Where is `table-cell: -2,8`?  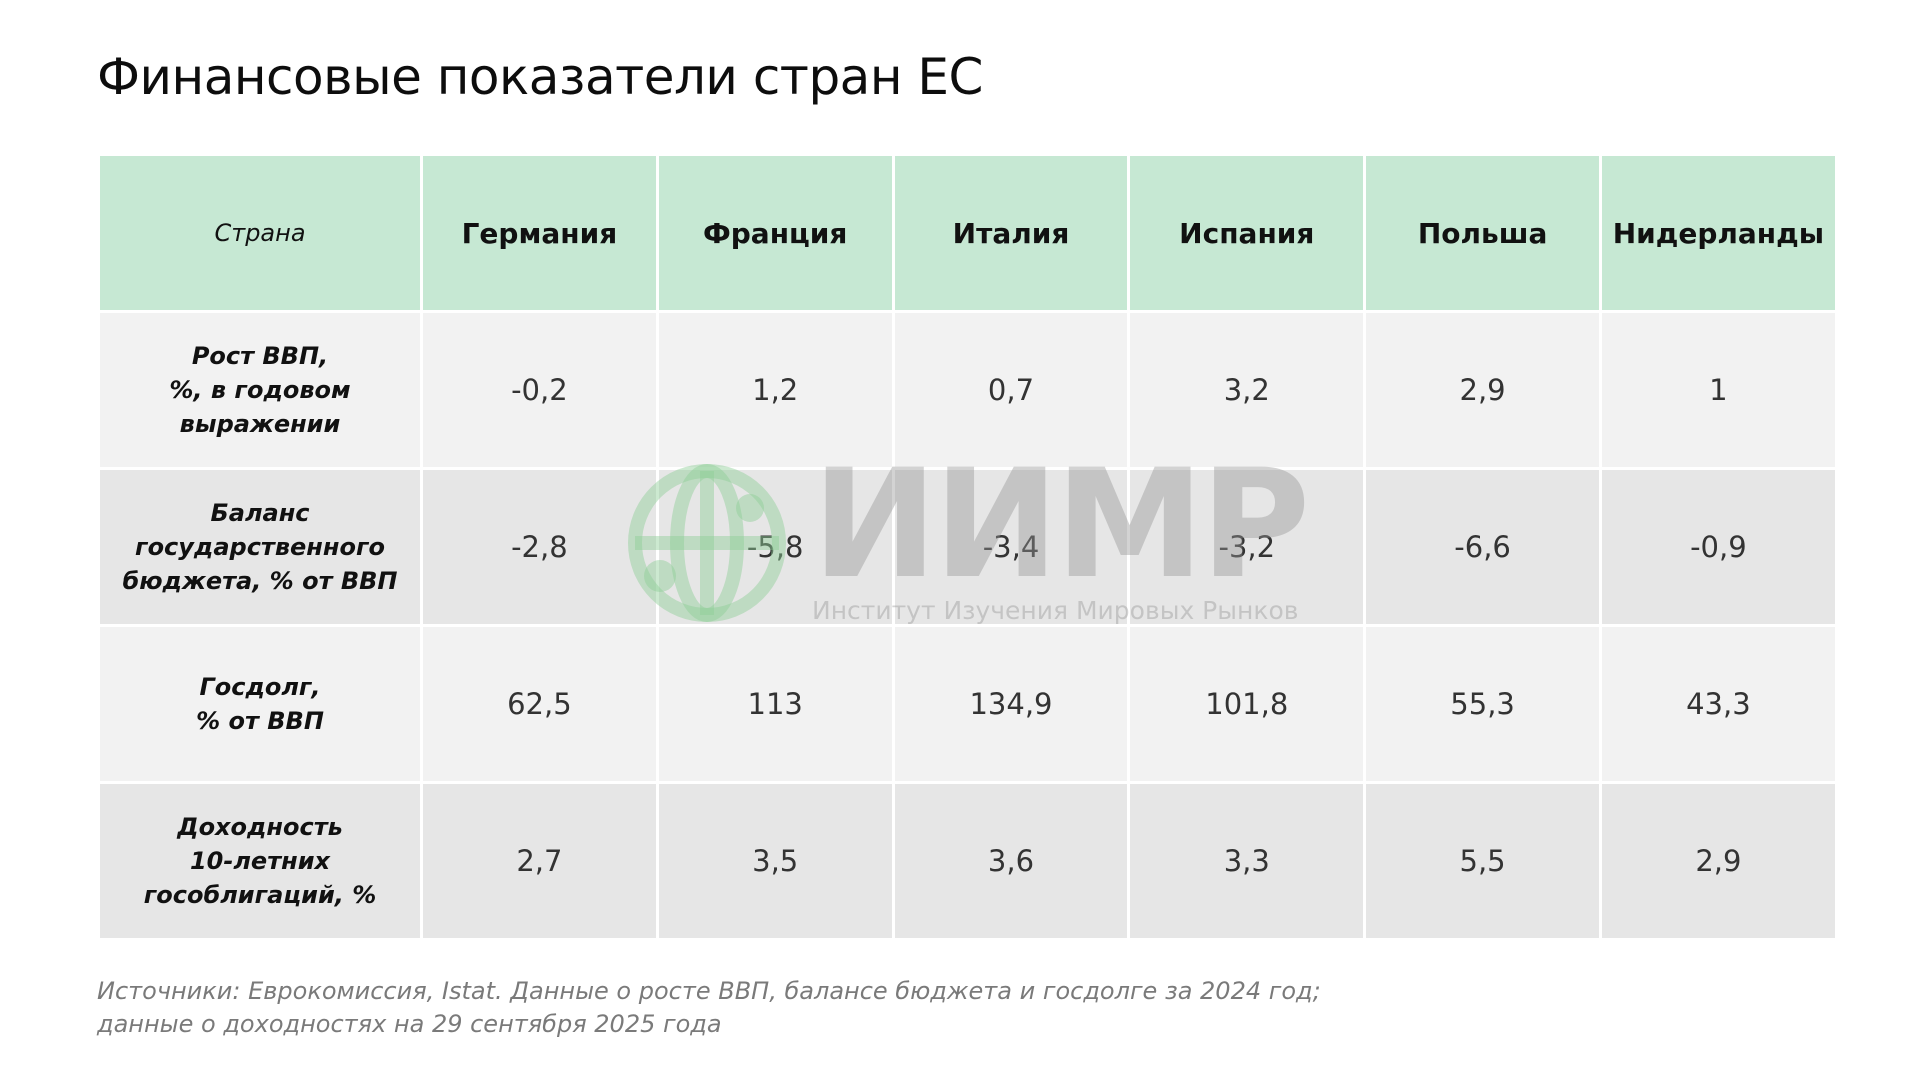 table-cell: -2,8 is located at coordinates (539, 547).